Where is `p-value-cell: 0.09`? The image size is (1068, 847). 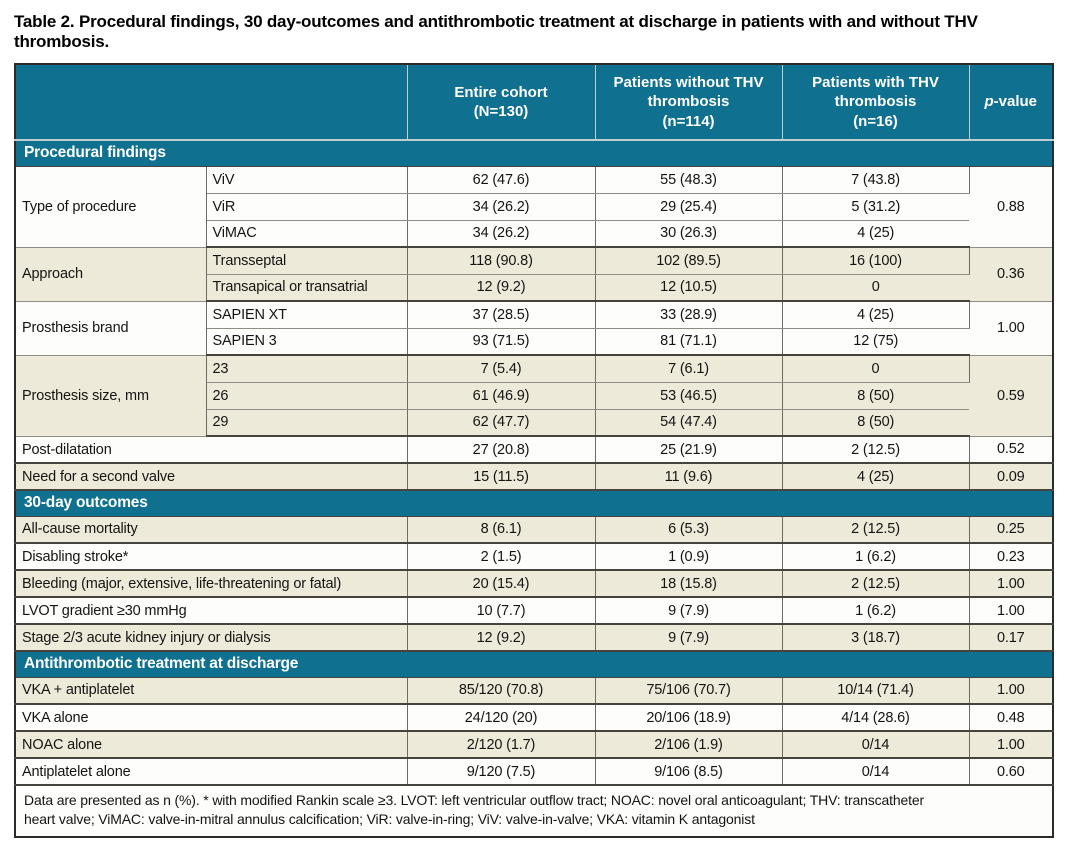 p-value-cell: 0.09 is located at coordinates (1011, 477).